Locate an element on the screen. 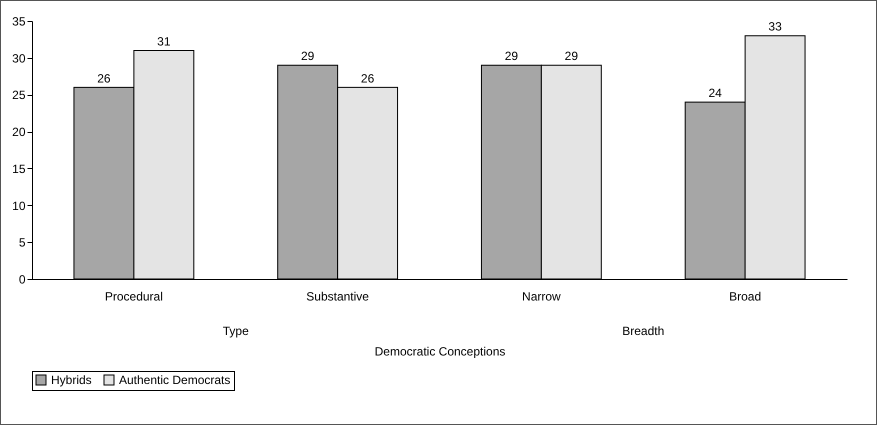 The image size is (879, 427). x-axis-title: Democratic Conceptions is located at coordinates (440, 351).